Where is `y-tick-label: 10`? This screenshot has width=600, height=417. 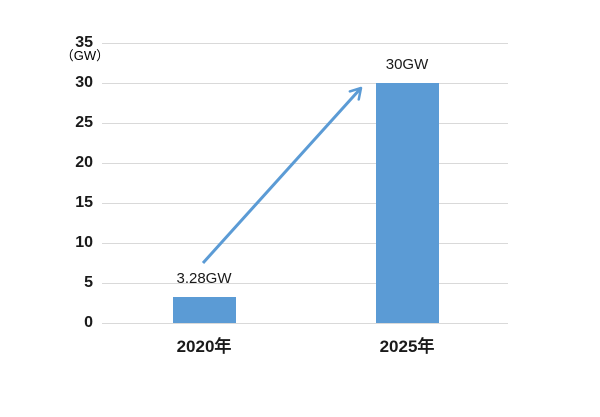 y-tick-label: 10 is located at coordinates (84, 242).